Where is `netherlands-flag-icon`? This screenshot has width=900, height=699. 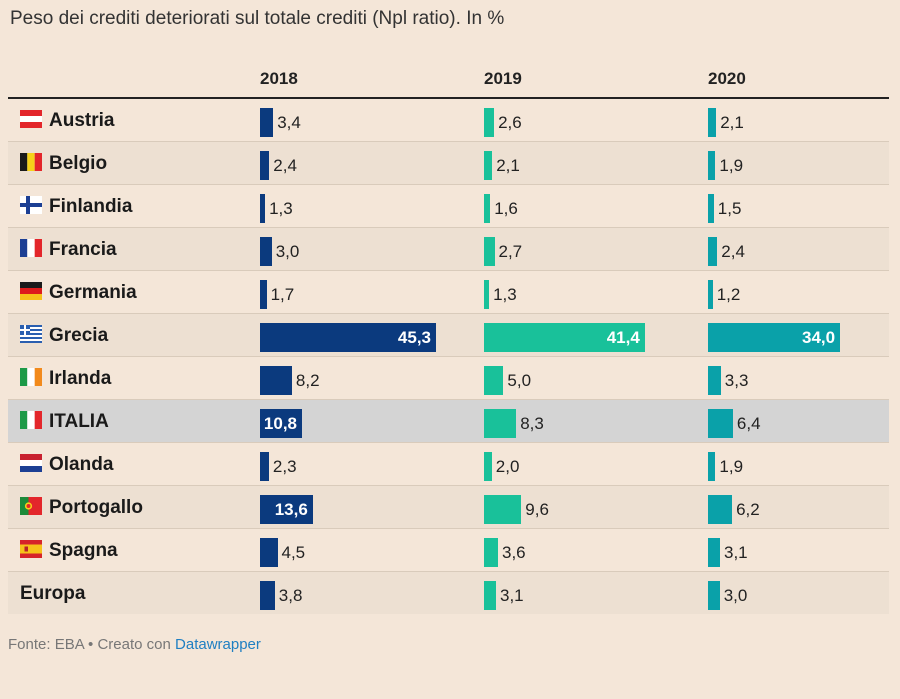
netherlands-flag-icon is located at coordinates (31, 463).